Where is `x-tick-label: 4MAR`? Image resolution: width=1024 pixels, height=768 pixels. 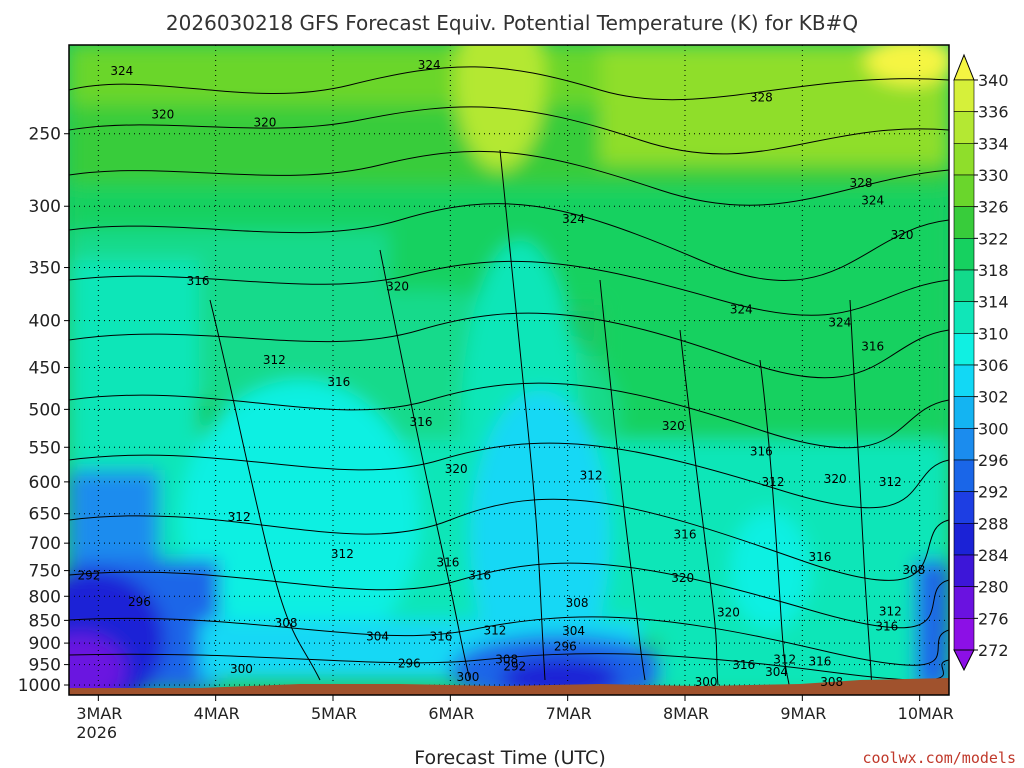
x-tick-label: 4MAR is located at coordinates (217, 713).